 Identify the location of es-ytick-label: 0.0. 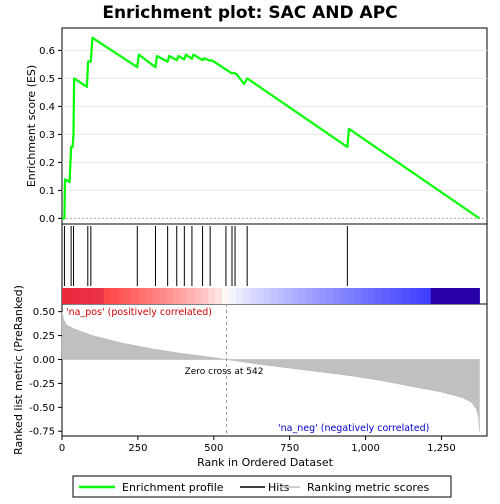
(47, 219).